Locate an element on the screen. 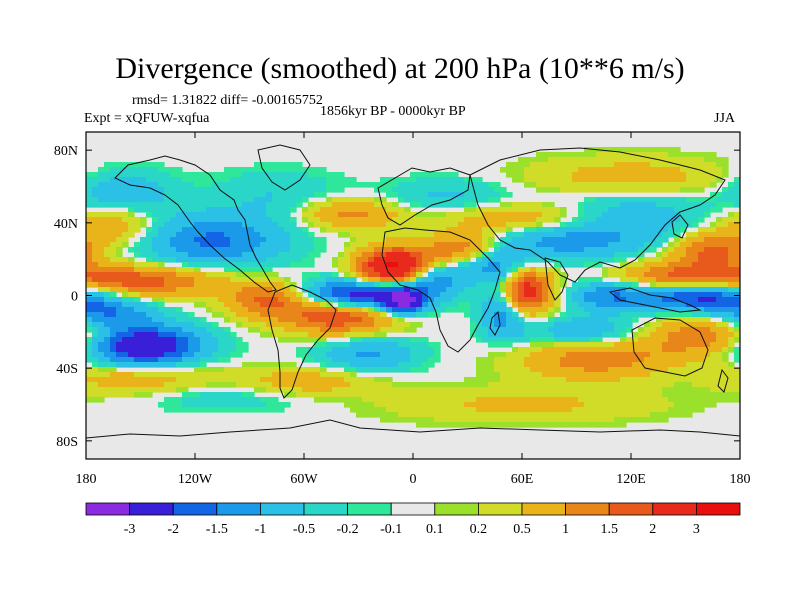 The image size is (800, 600). coast-madagascar is located at coordinates (495, 323).